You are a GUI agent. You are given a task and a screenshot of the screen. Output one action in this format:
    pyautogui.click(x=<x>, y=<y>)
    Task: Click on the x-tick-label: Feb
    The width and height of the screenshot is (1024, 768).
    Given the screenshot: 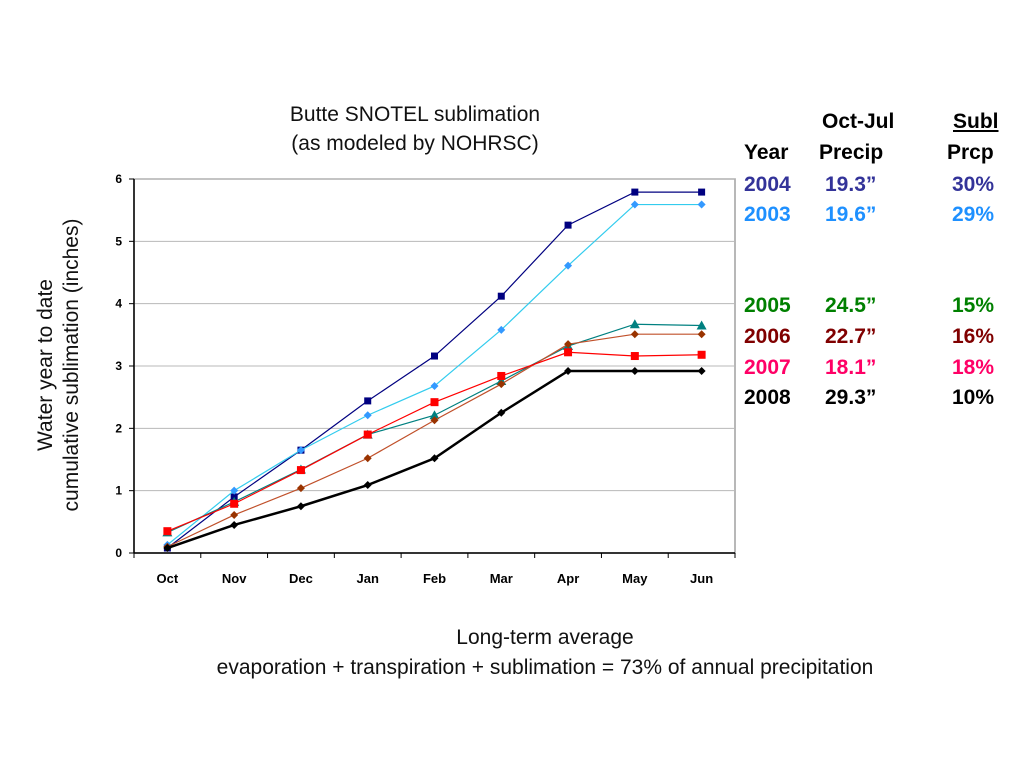 What is the action you would take?
    pyautogui.click(x=434, y=578)
    